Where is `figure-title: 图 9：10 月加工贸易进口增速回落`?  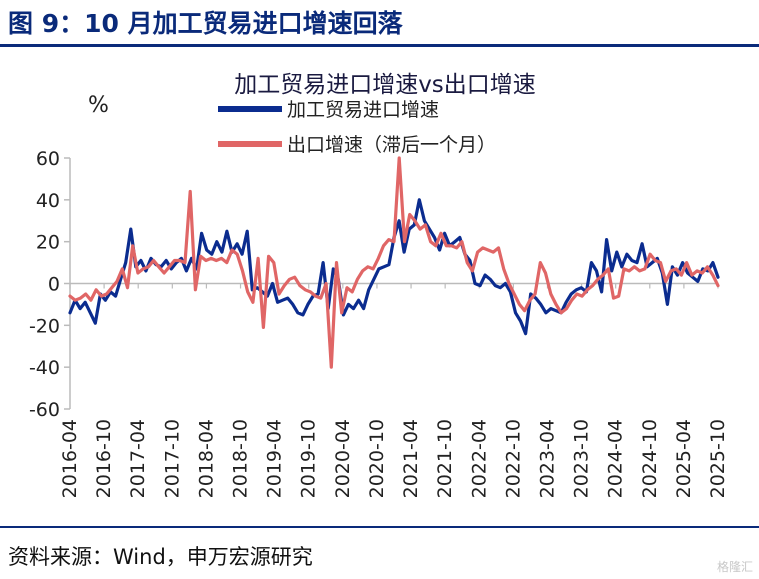 figure-title: 图 9：10 月加工贸易进口增速回落 is located at coordinates (205, 23).